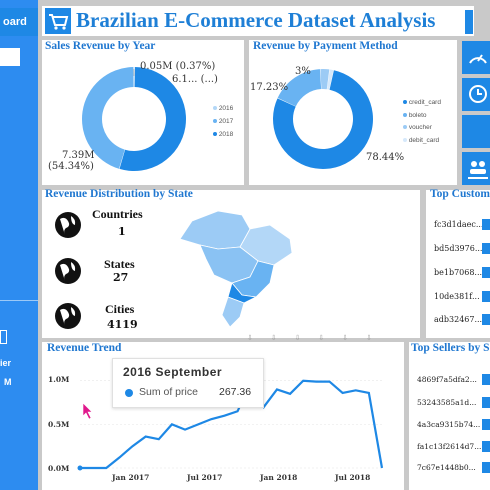 This screenshot has width=490, height=490. I want to click on trend-series-line, so click(231, 424).